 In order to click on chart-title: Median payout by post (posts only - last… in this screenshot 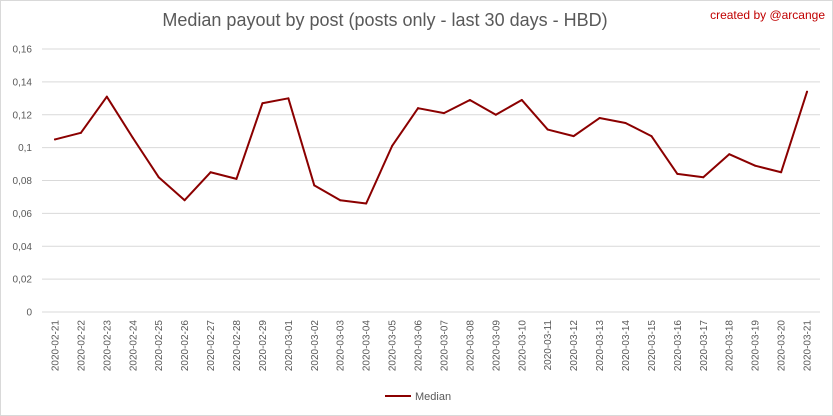, I will do `click(385, 20)`.